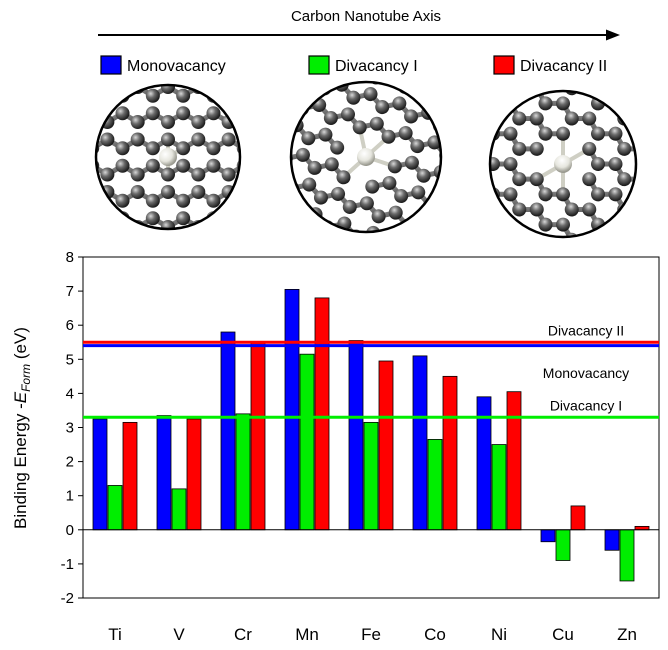  Describe the element at coordinates (67, 598) in the screenshot. I see `y-tick-label: -2` at that location.